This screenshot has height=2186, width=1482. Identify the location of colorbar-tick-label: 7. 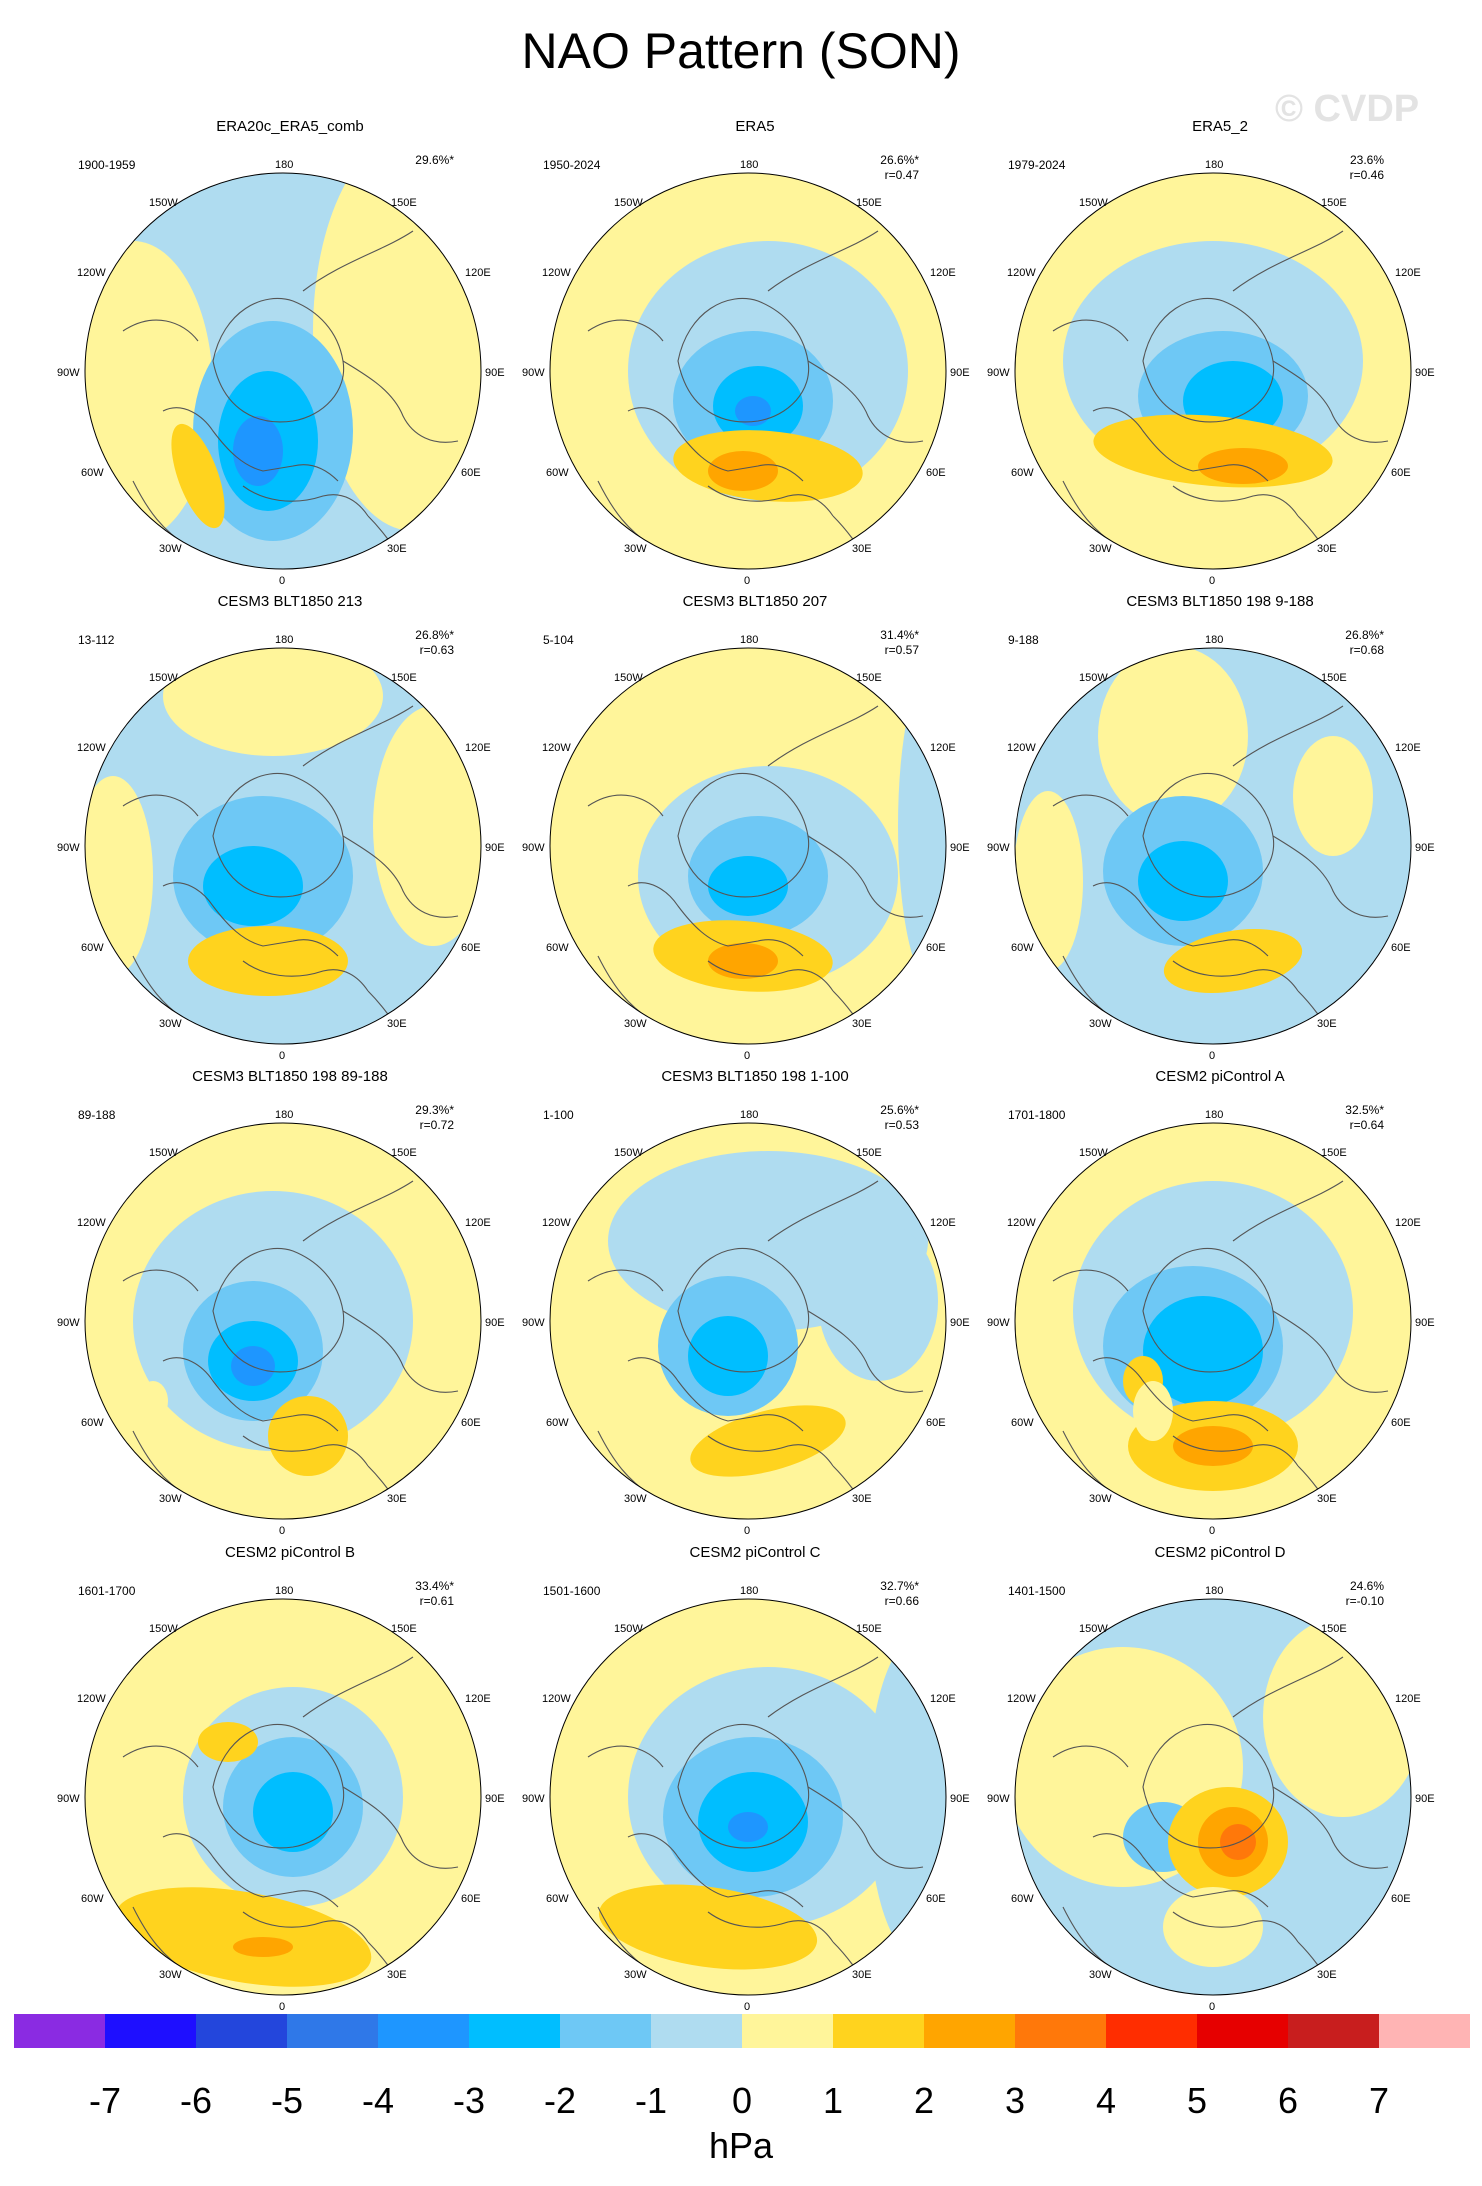
(1379, 2100).